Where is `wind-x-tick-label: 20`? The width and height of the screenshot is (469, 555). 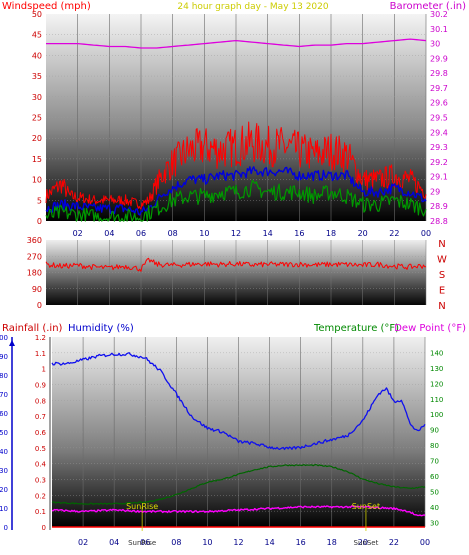 wind-x-tick-label: 20 is located at coordinates (363, 233).